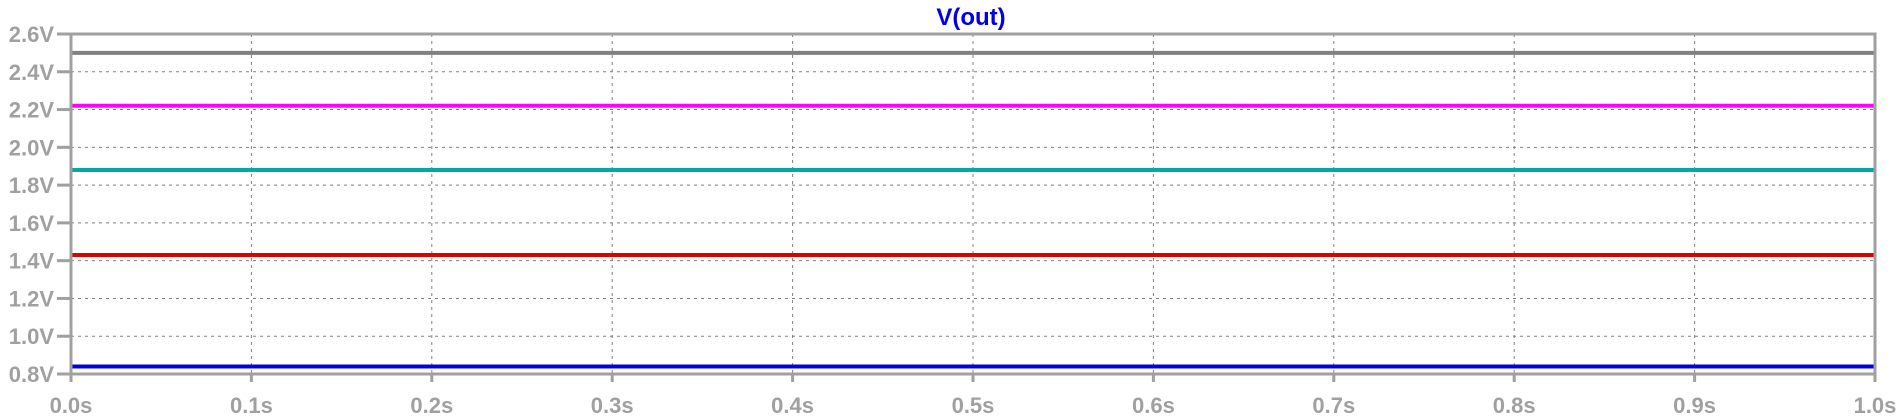 The image size is (1899, 420). What do you see at coordinates (612, 405) in the screenshot?
I see `x-tick-label: 0.3s` at bounding box center [612, 405].